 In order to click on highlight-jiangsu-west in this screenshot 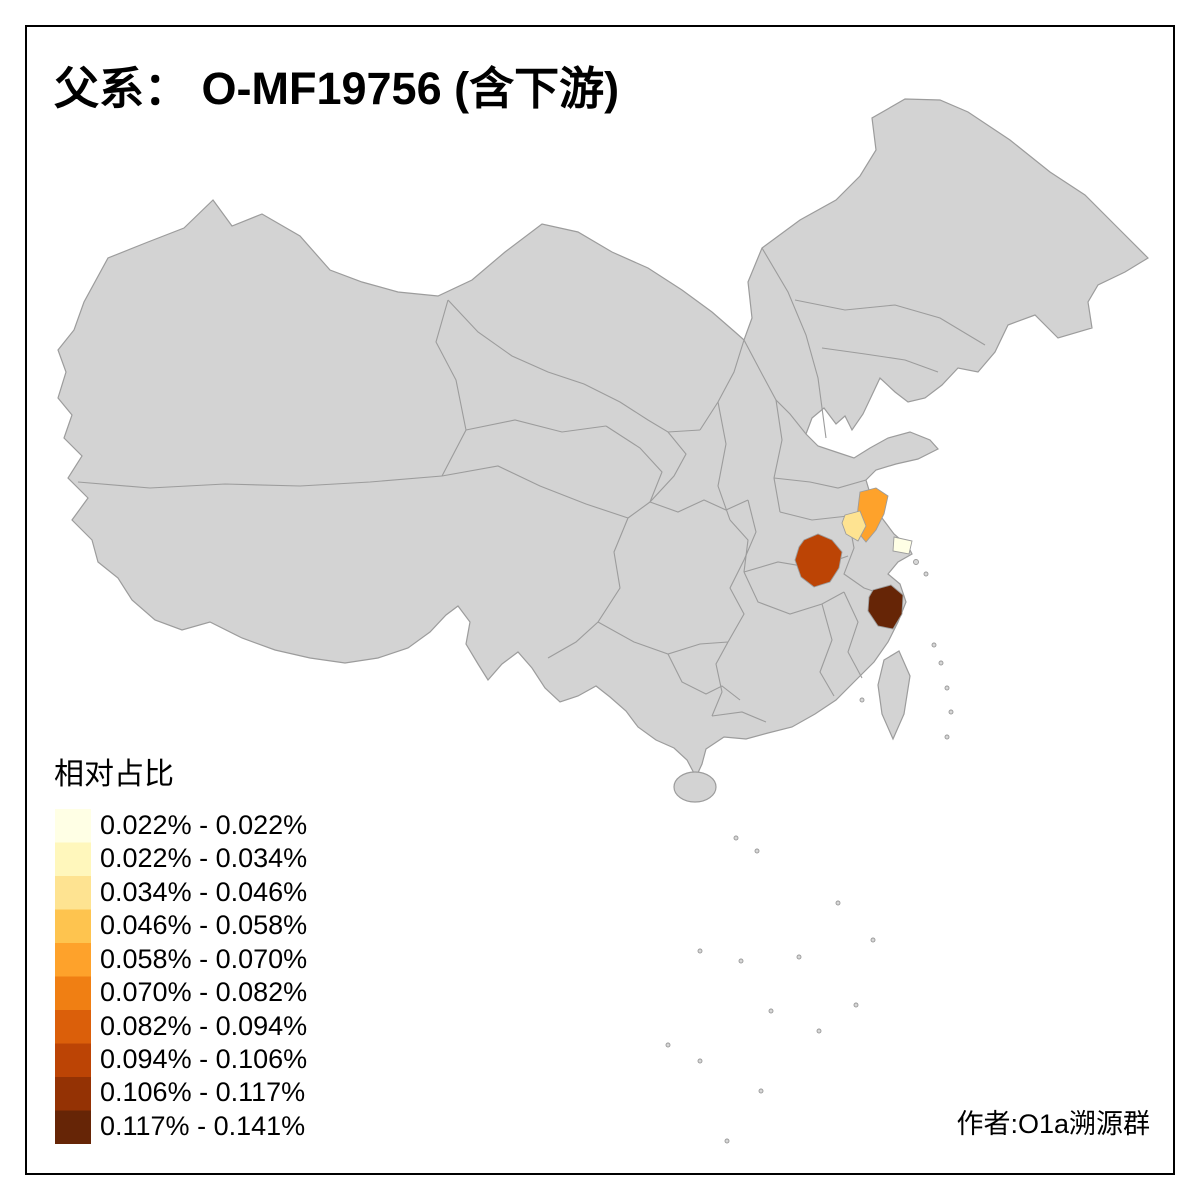, I will do `click(854, 526)`.